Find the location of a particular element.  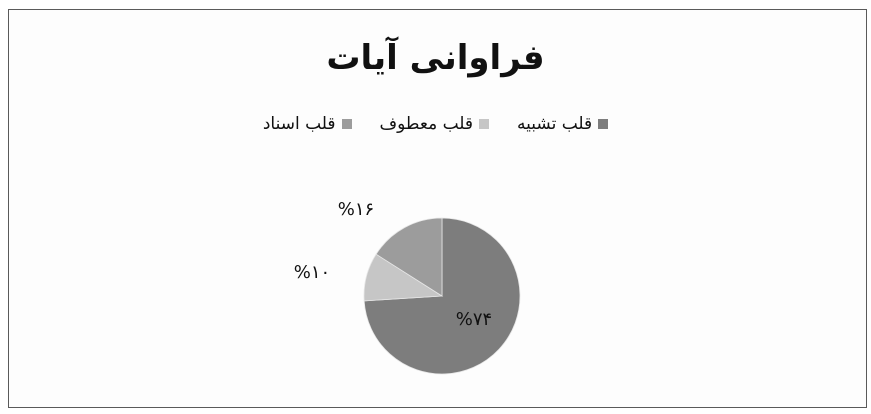

legend-label-1: قلب معطوف is located at coordinates (426, 124).